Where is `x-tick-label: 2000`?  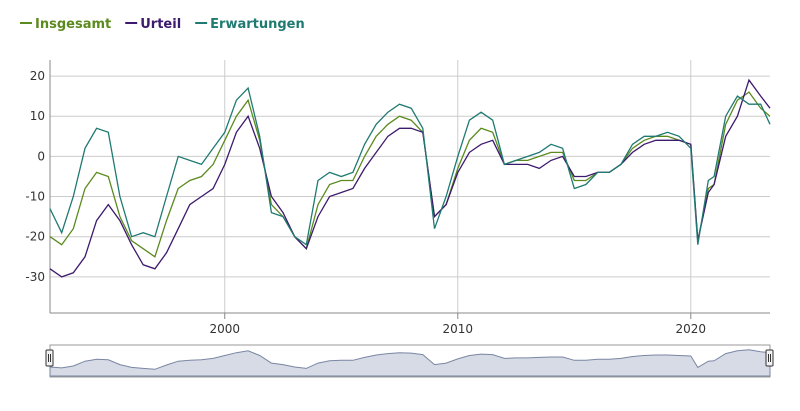 x-tick-label: 2000 is located at coordinates (224, 329).